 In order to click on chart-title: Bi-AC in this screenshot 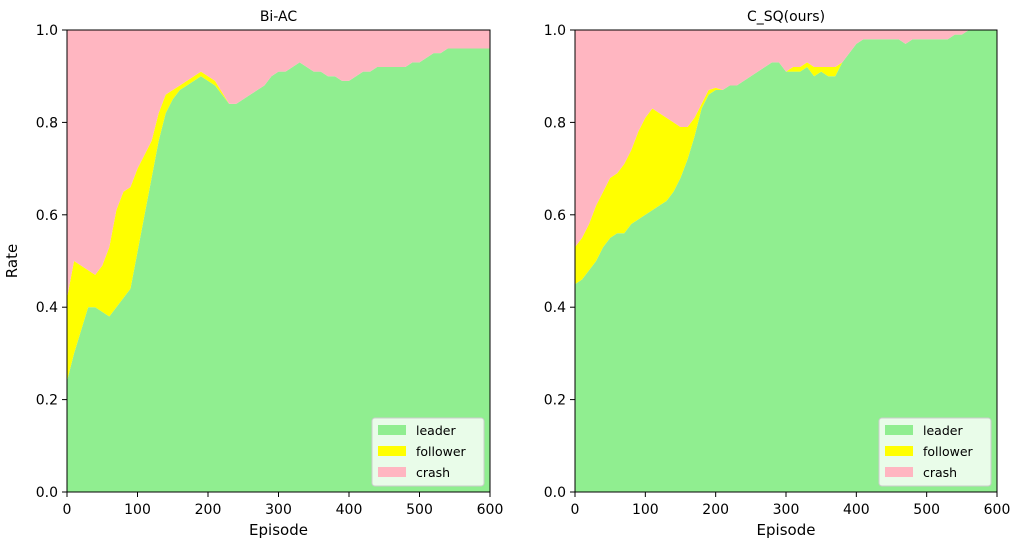, I will do `click(279, 17)`.